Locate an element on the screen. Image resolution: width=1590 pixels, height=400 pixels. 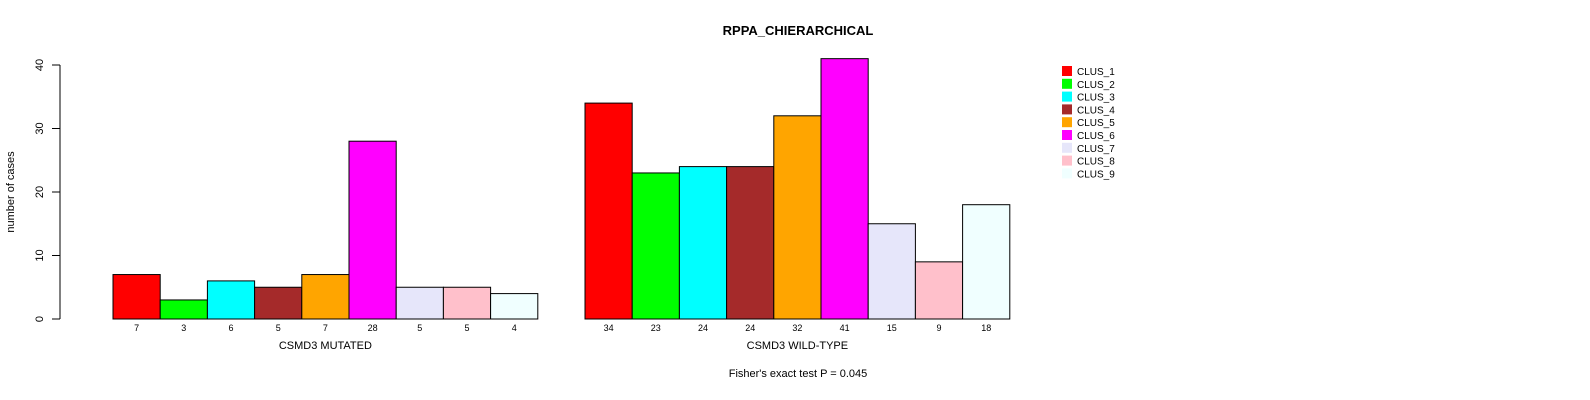
bar-count-label: 18 is located at coordinates (986, 328).